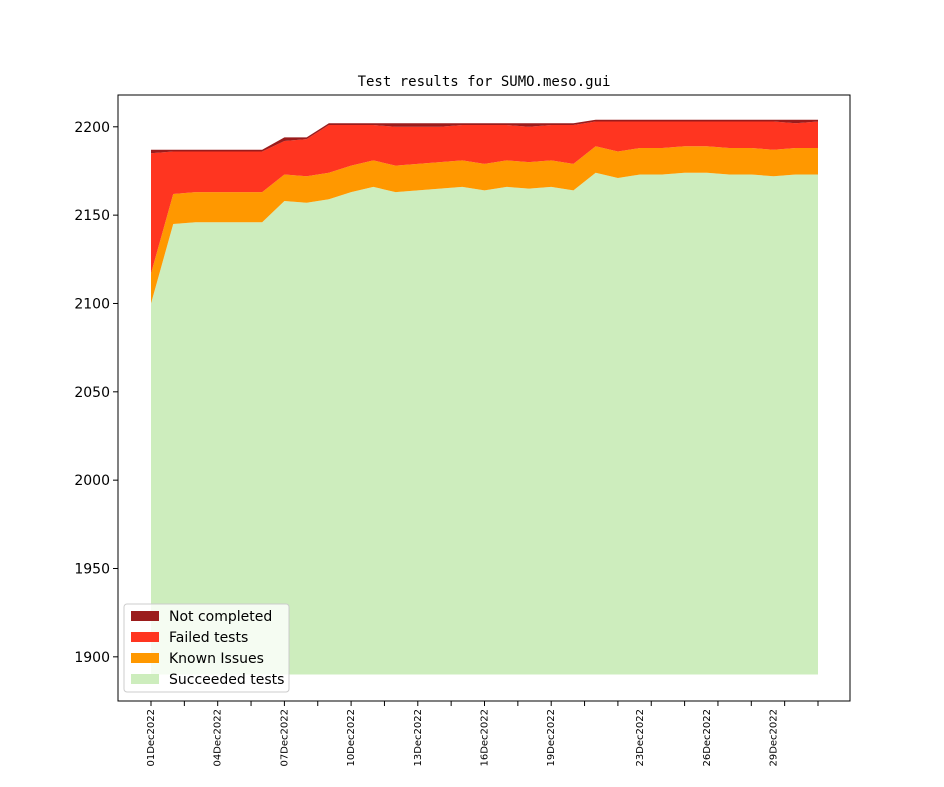  What do you see at coordinates (92, 569) in the screenshot?
I see `y-tick-label: 1950` at bounding box center [92, 569].